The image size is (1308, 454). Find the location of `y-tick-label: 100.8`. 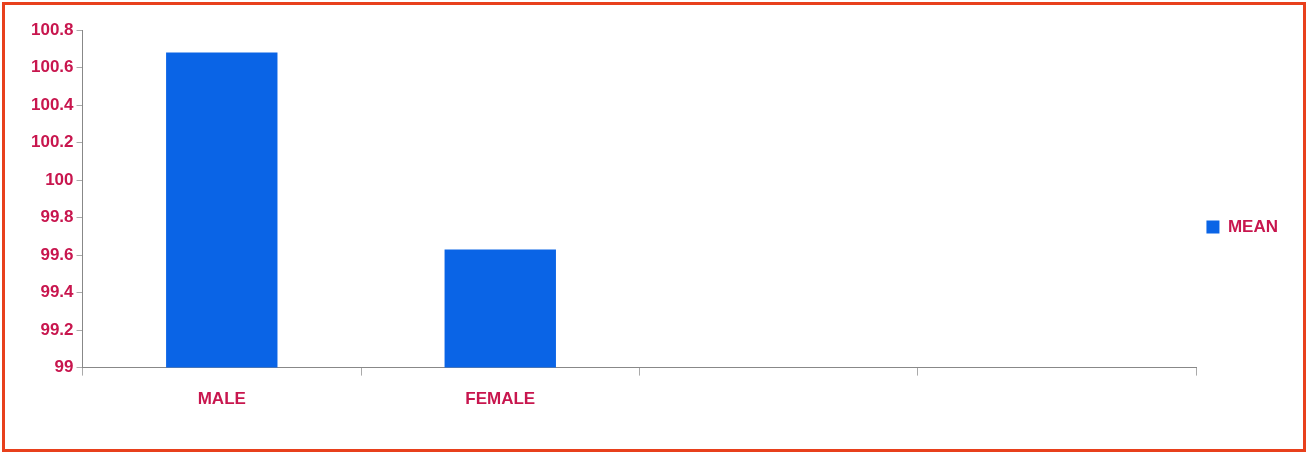

y-tick-label: 100.8 is located at coordinates (52, 29).